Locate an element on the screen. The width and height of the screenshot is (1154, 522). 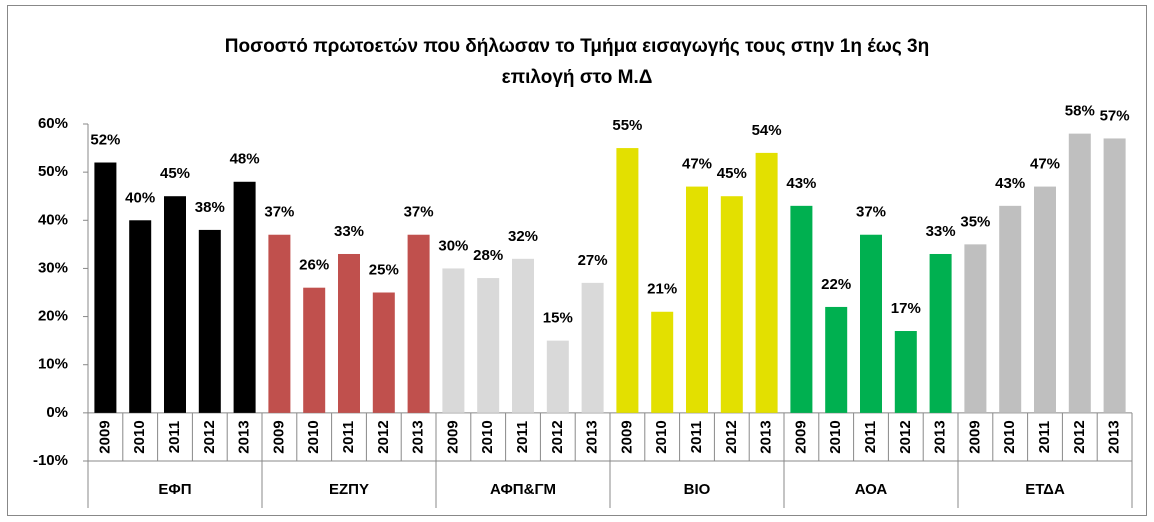
value-label: 21% is located at coordinates (662, 289).